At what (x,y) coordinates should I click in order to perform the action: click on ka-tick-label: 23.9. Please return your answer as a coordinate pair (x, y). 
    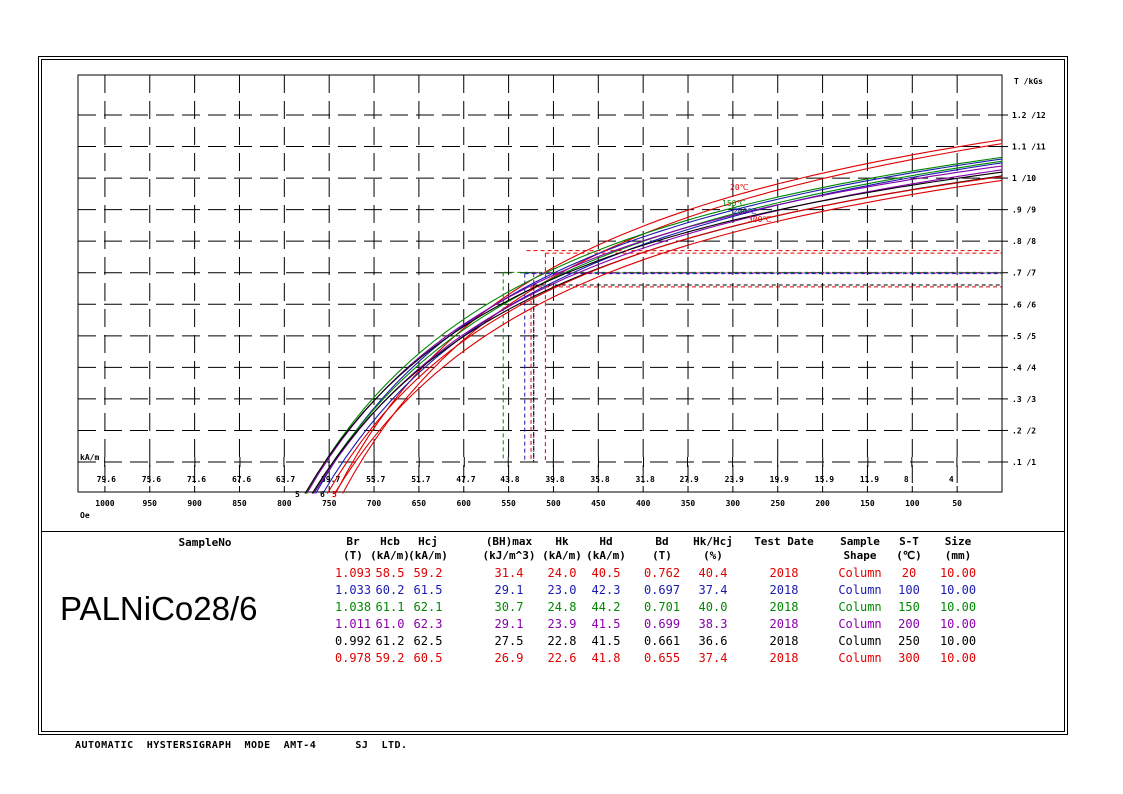
    Looking at the image, I should click on (734, 479).